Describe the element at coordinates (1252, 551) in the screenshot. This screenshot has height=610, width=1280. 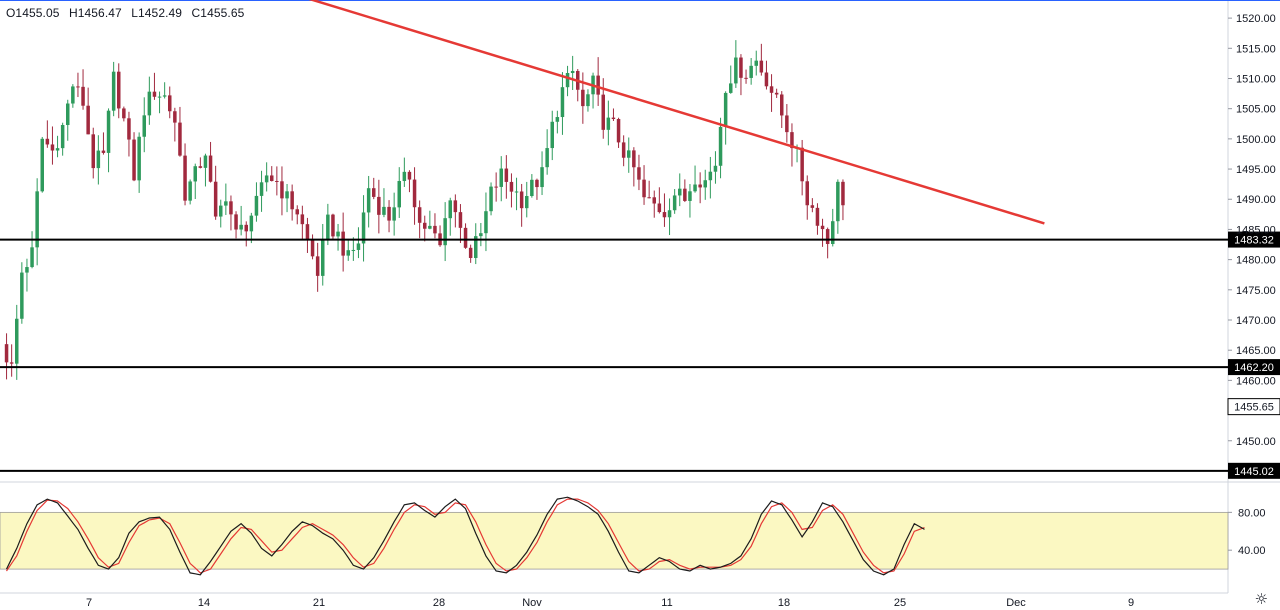
I see `stochastic-tick-label: 40.00` at that location.